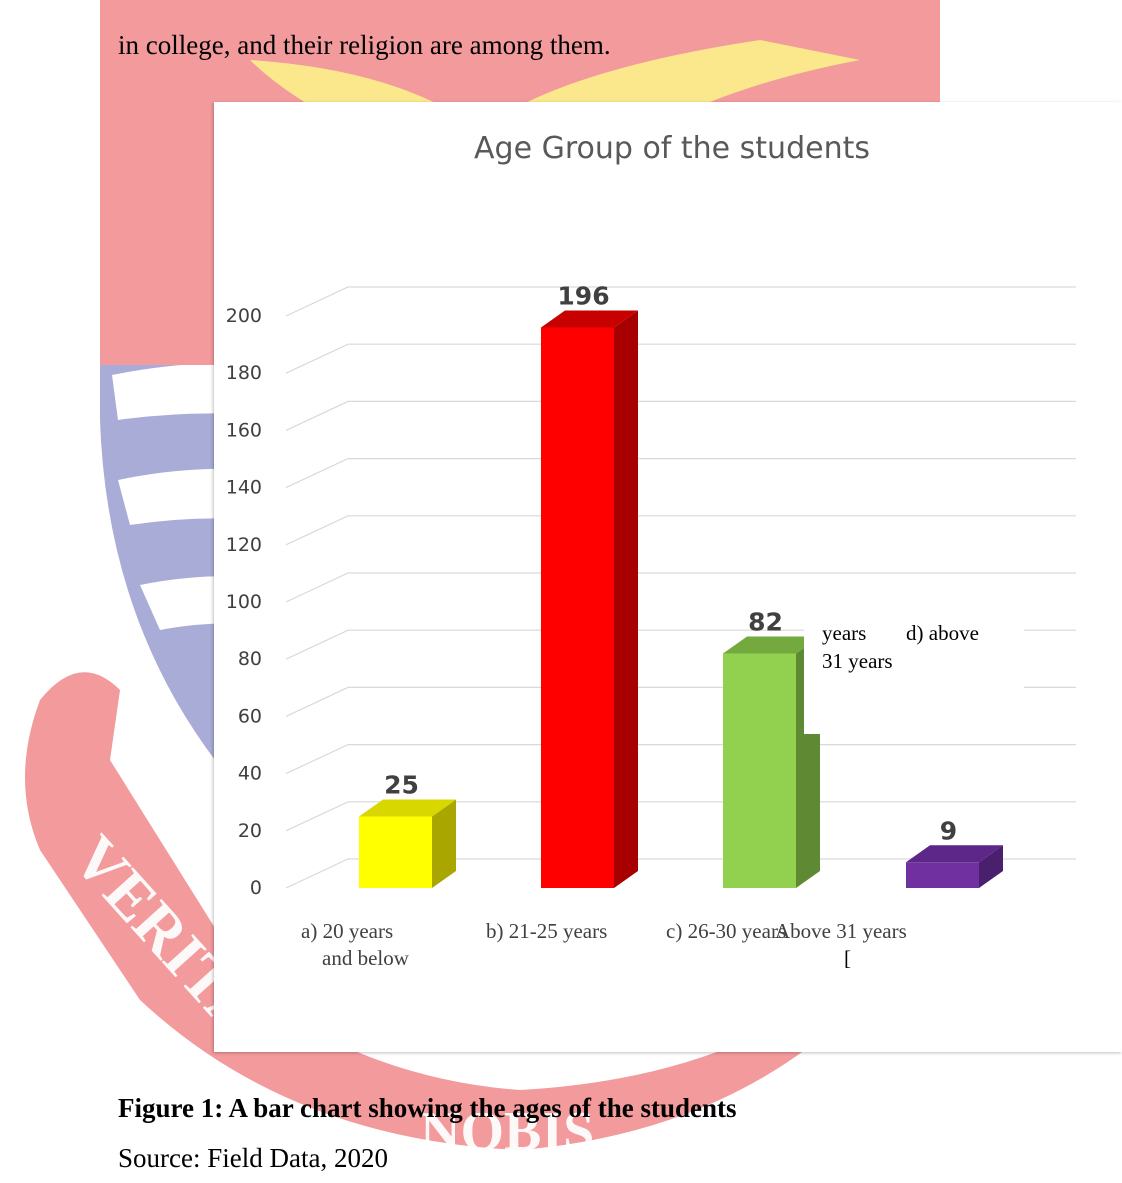 The height and width of the screenshot is (1183, 1122). What do you see at coordinates (765, 621) in the screenshot?
I see `data-label-2: 82` at bounding box center [765, 621].